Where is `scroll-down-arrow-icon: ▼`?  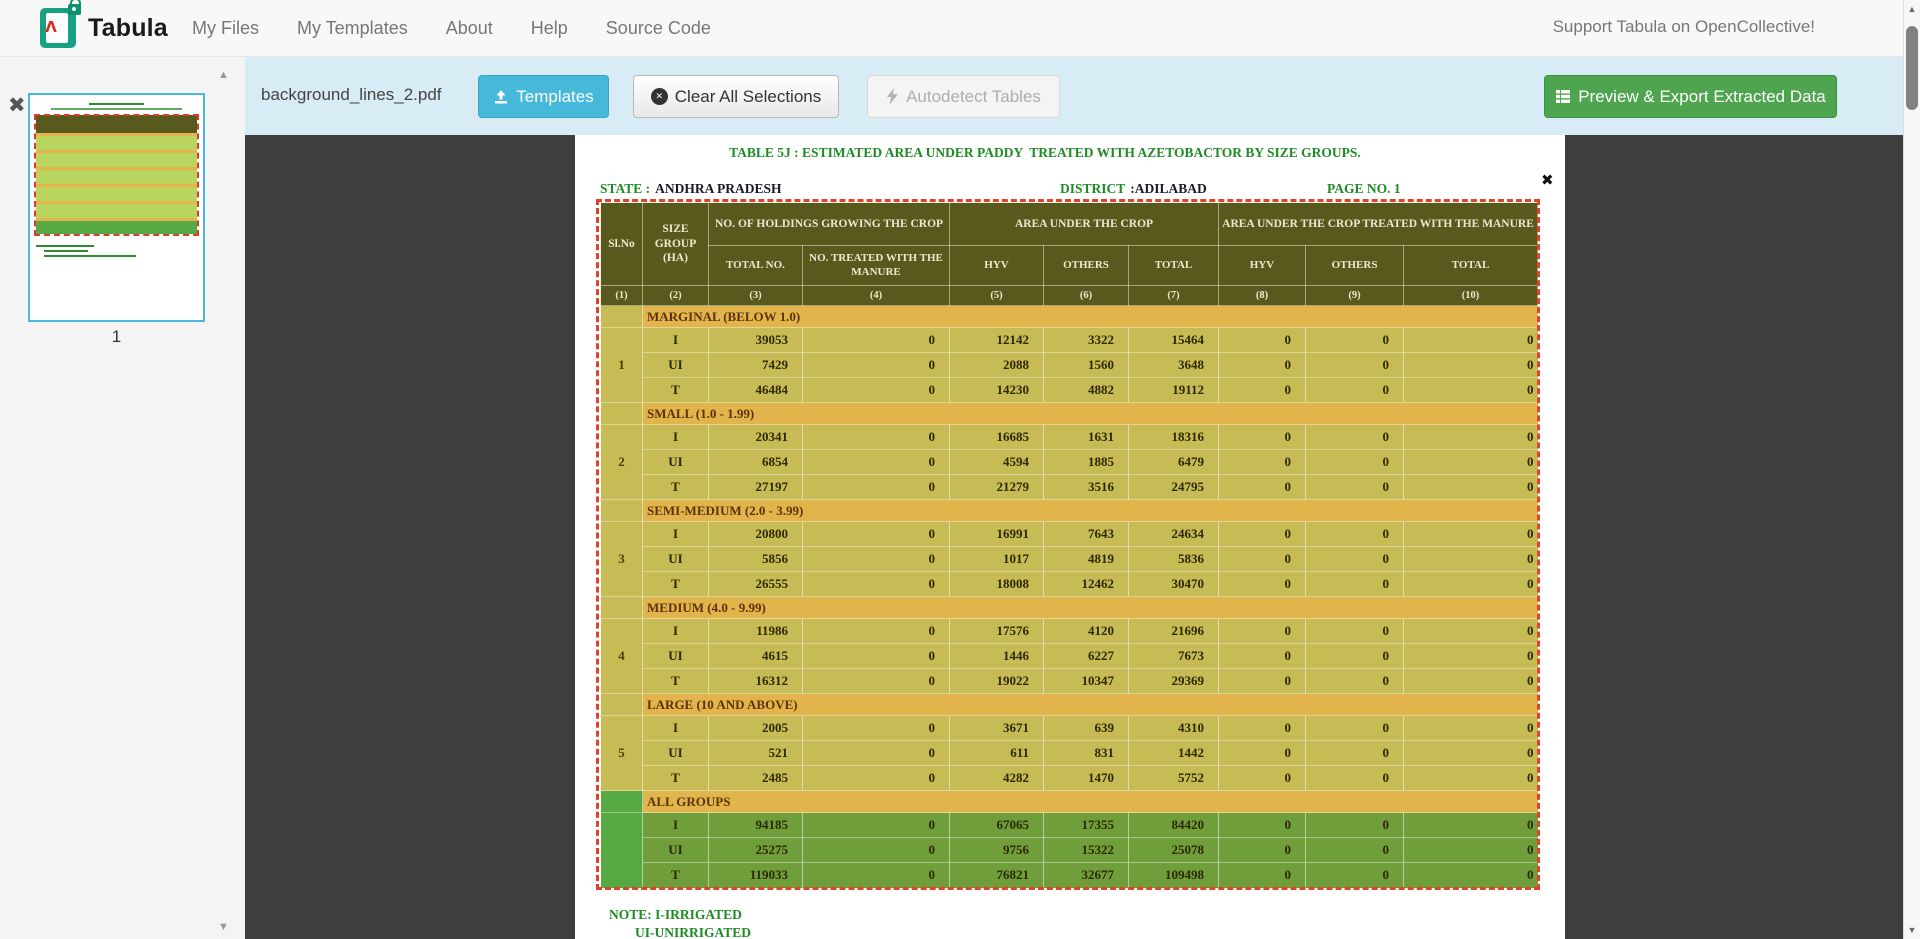
scroll-down-arrow-icon: ▼ is located at coordinates (1912, 930).